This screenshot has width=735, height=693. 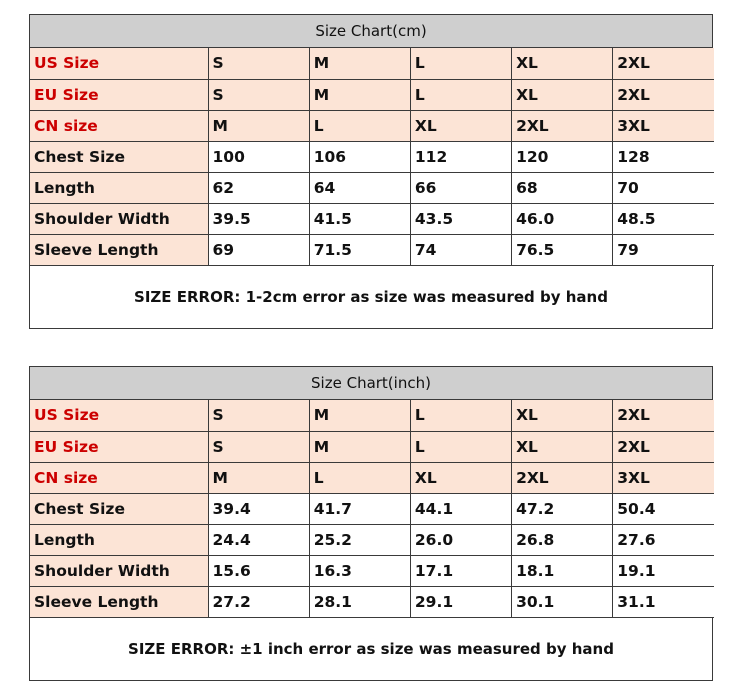 I want to click on table-row-sleeve-length: Sleeve Length 69 71.5 74 76.5 79, so click(x=372, y=250).